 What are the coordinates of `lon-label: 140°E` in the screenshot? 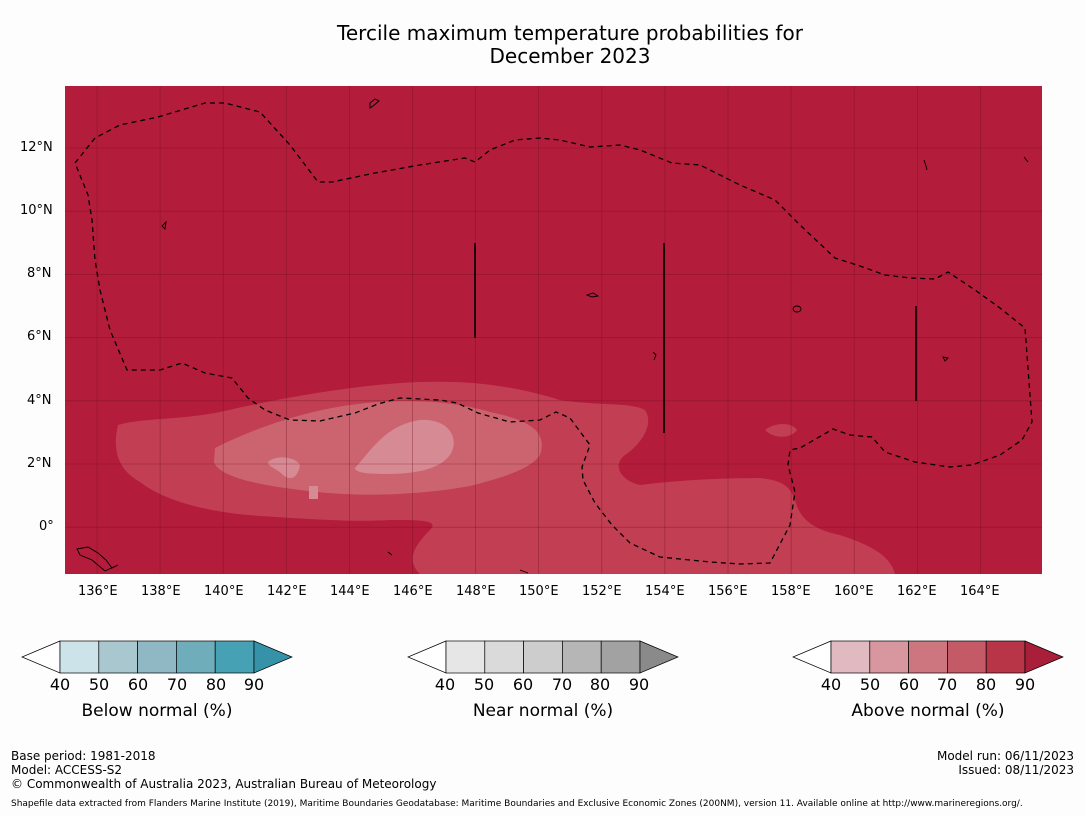 It's located at (224, 591).